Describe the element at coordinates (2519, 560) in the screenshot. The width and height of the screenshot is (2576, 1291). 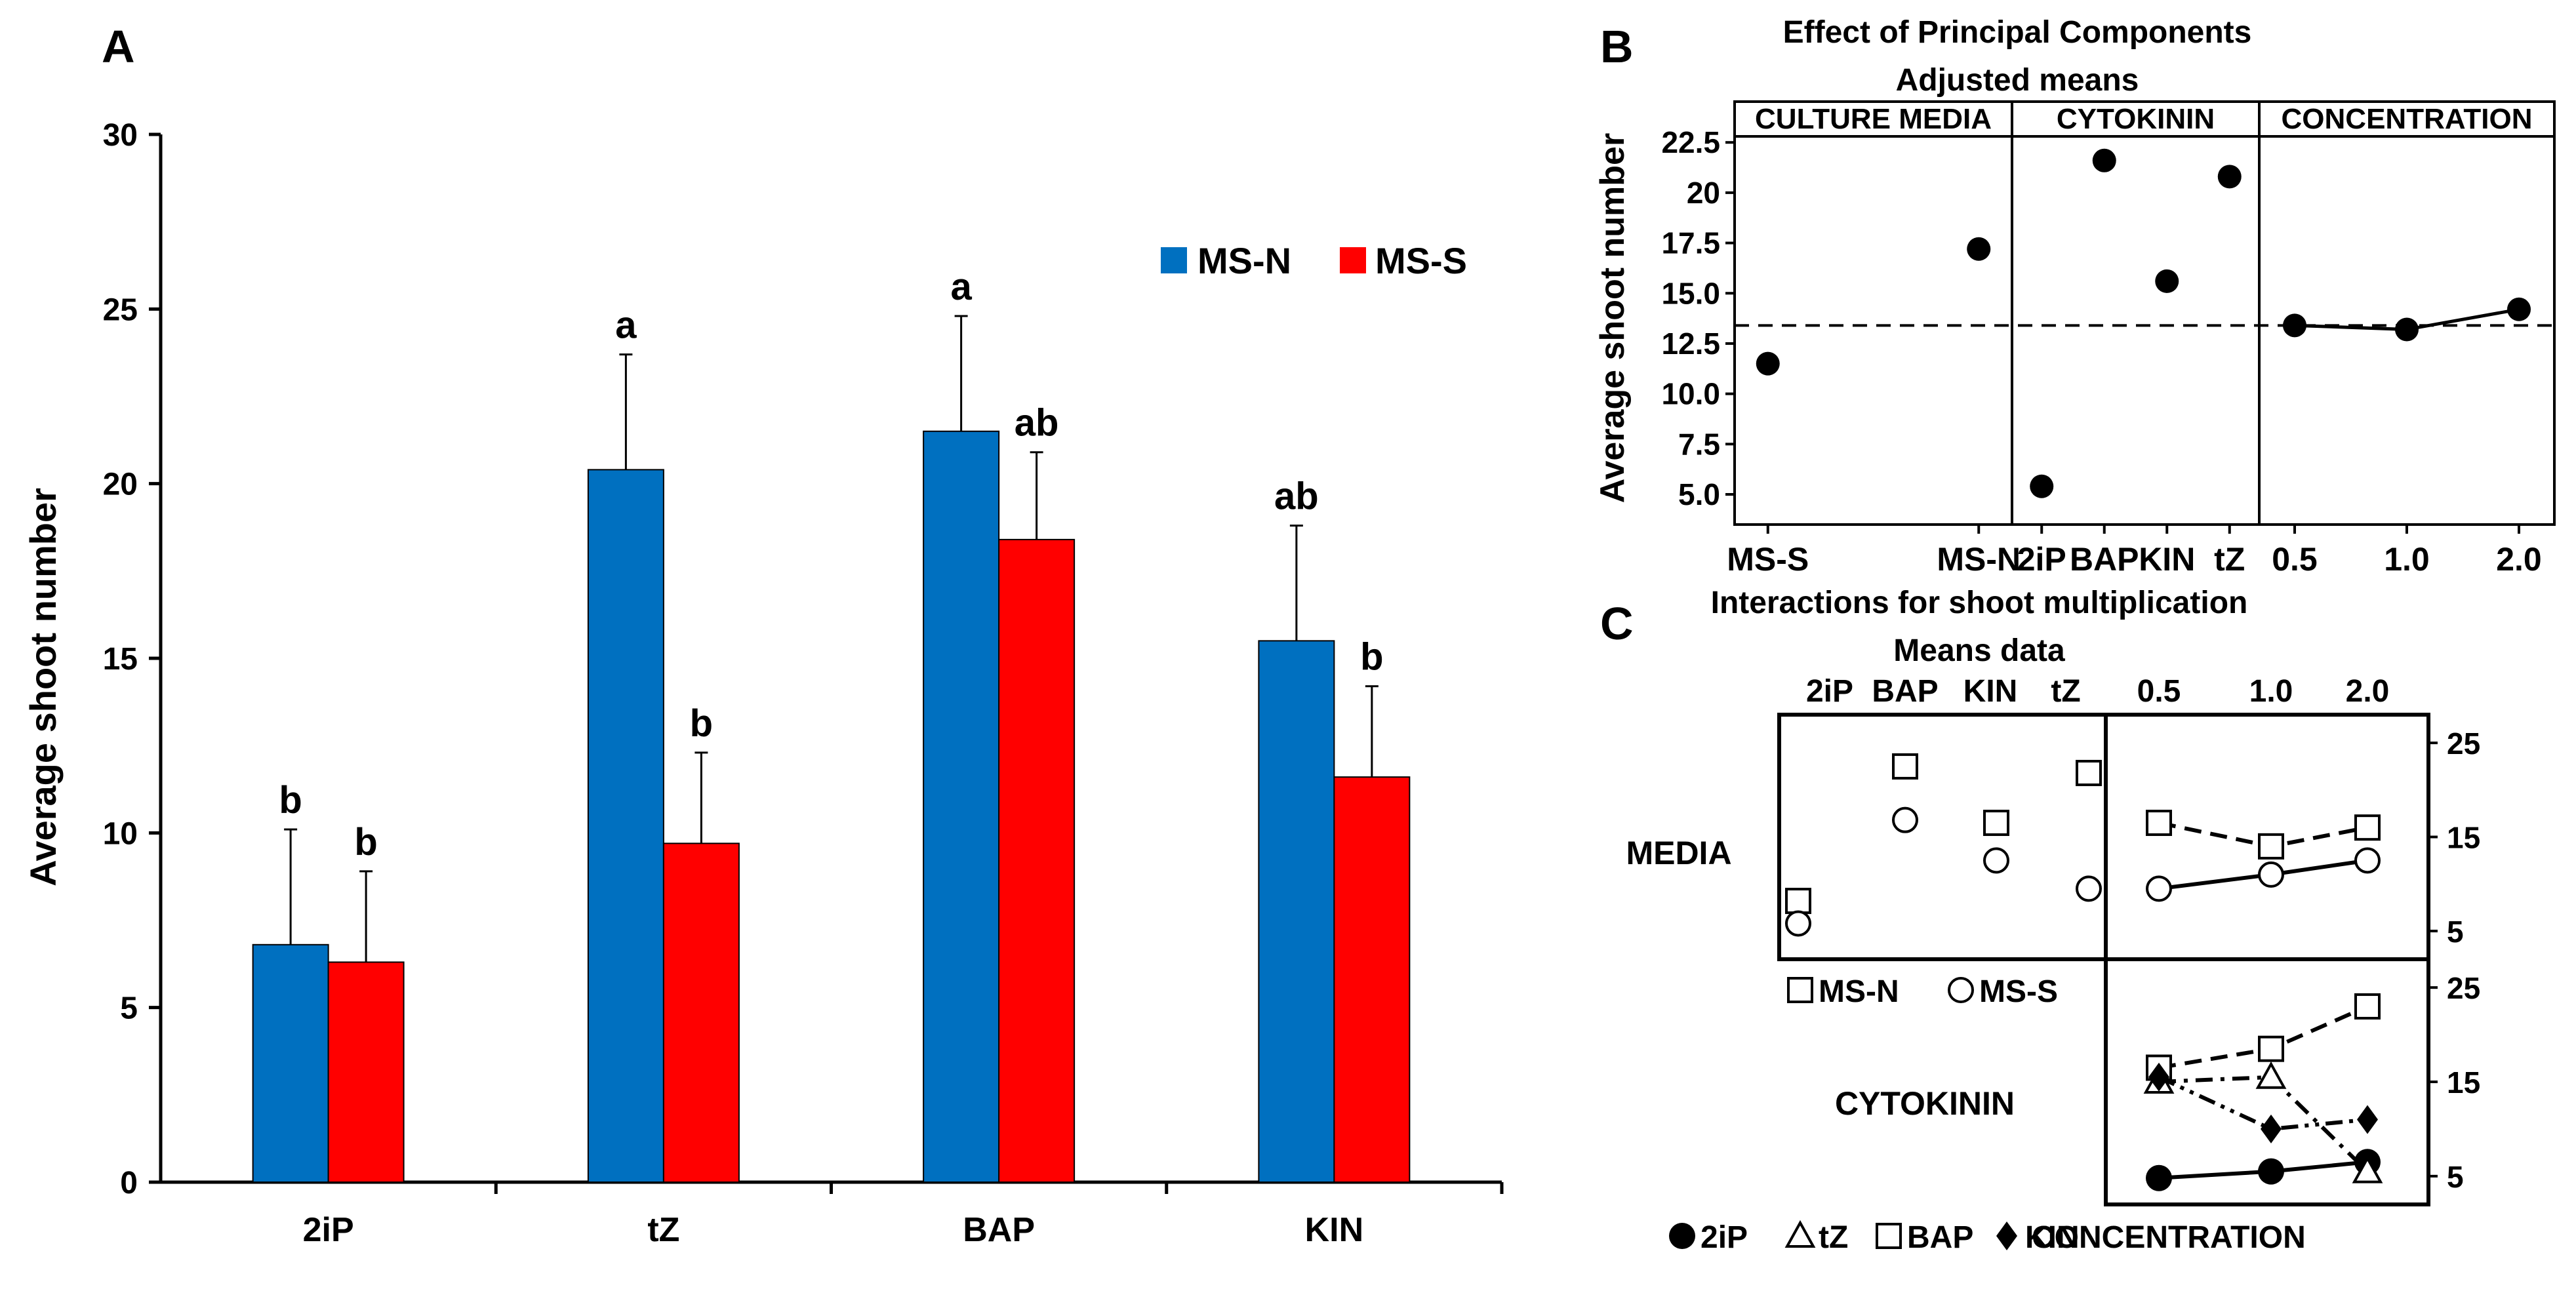
I see `panel-b-x-tick-label: 2.0` at that location.